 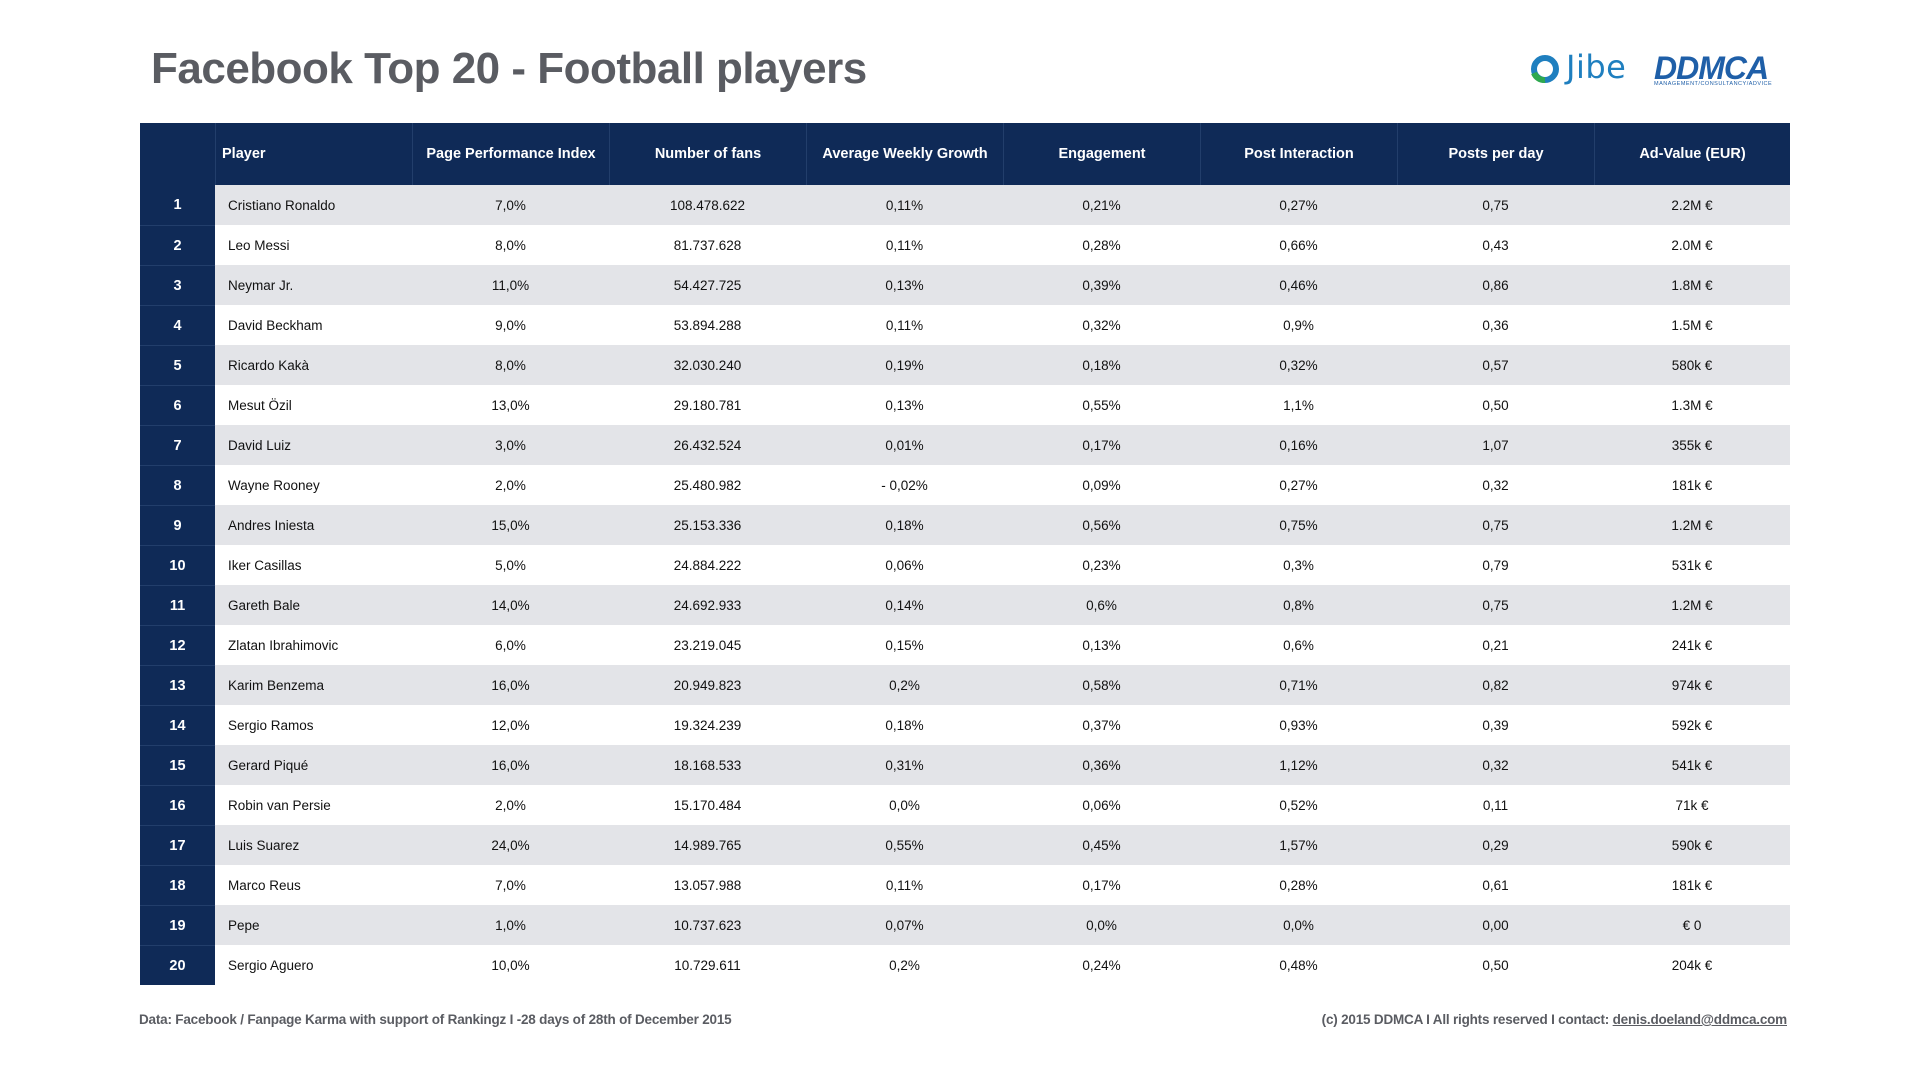 I want to click on cell-post-interaction: 0,0%, so click(x=1298, y=925).